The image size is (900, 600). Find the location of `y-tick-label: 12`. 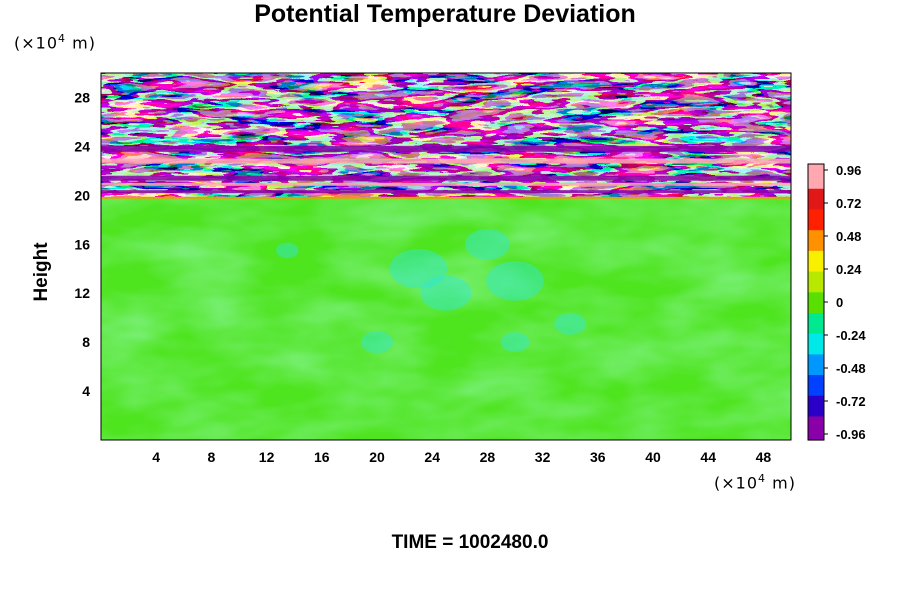

y-tick-label: 12 is located at coordinates (82, 293).